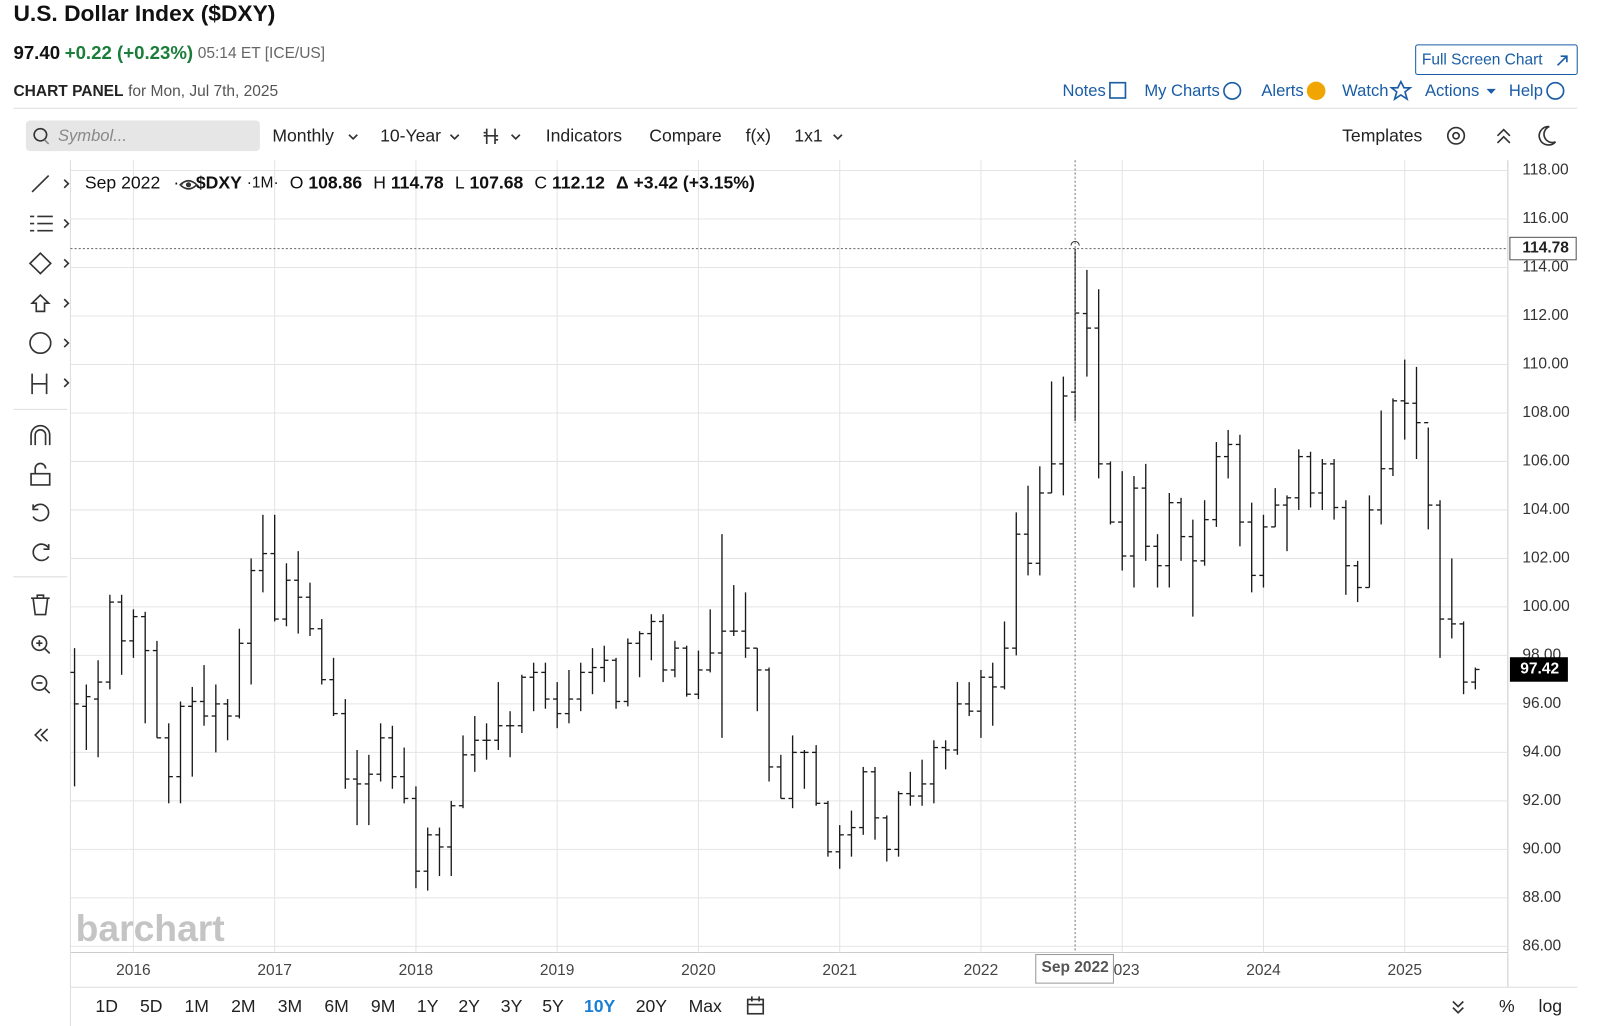  What do you see at coordinates (129, 52) in the screenshot?
I see `change: +0.22 (+0.23%)` at bounding box center [129, 52].